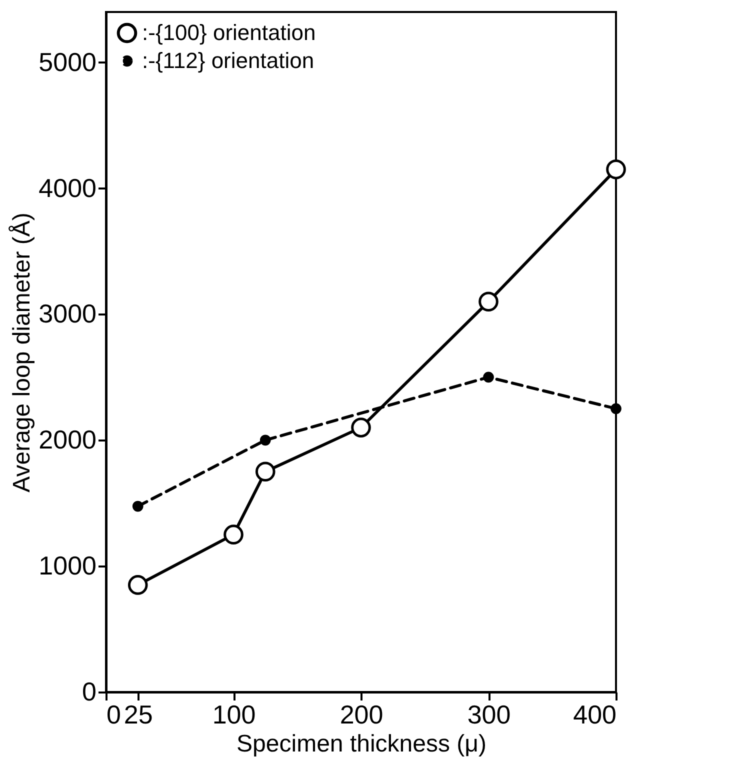  Describe the element at coordinates (67, 313) in the screenshot. I see `y-tick-label: 3000` at that location.